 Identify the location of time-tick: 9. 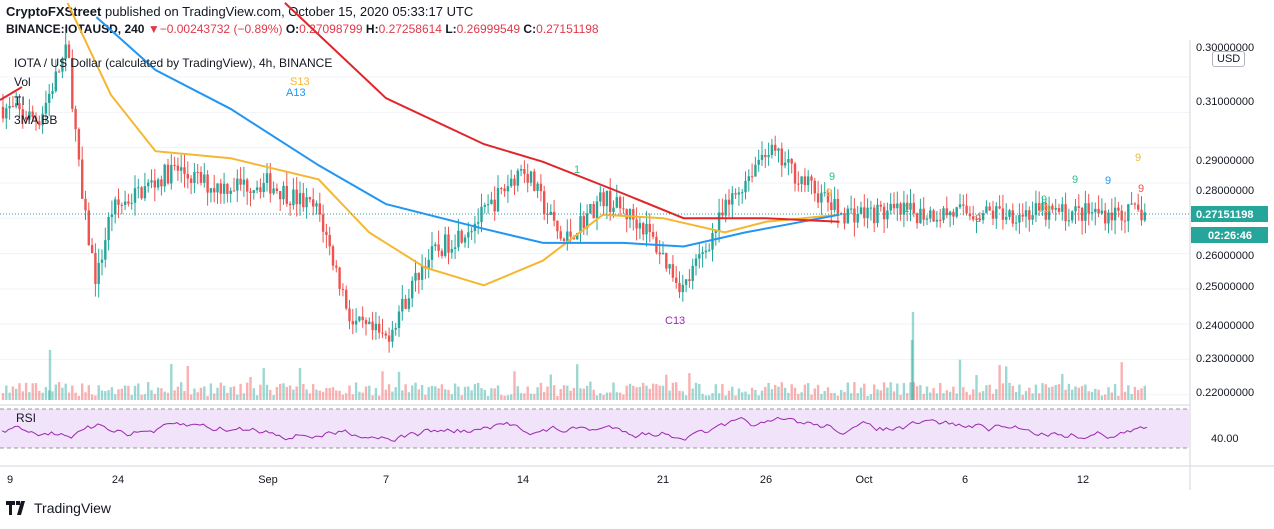
(10, 480).